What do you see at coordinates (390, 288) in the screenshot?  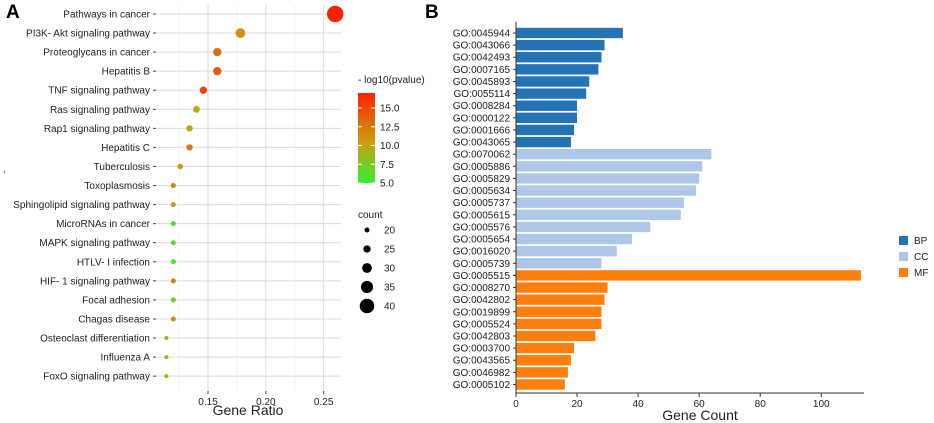 I see `size-legend-label: 35` at bounding box center [390, 288].